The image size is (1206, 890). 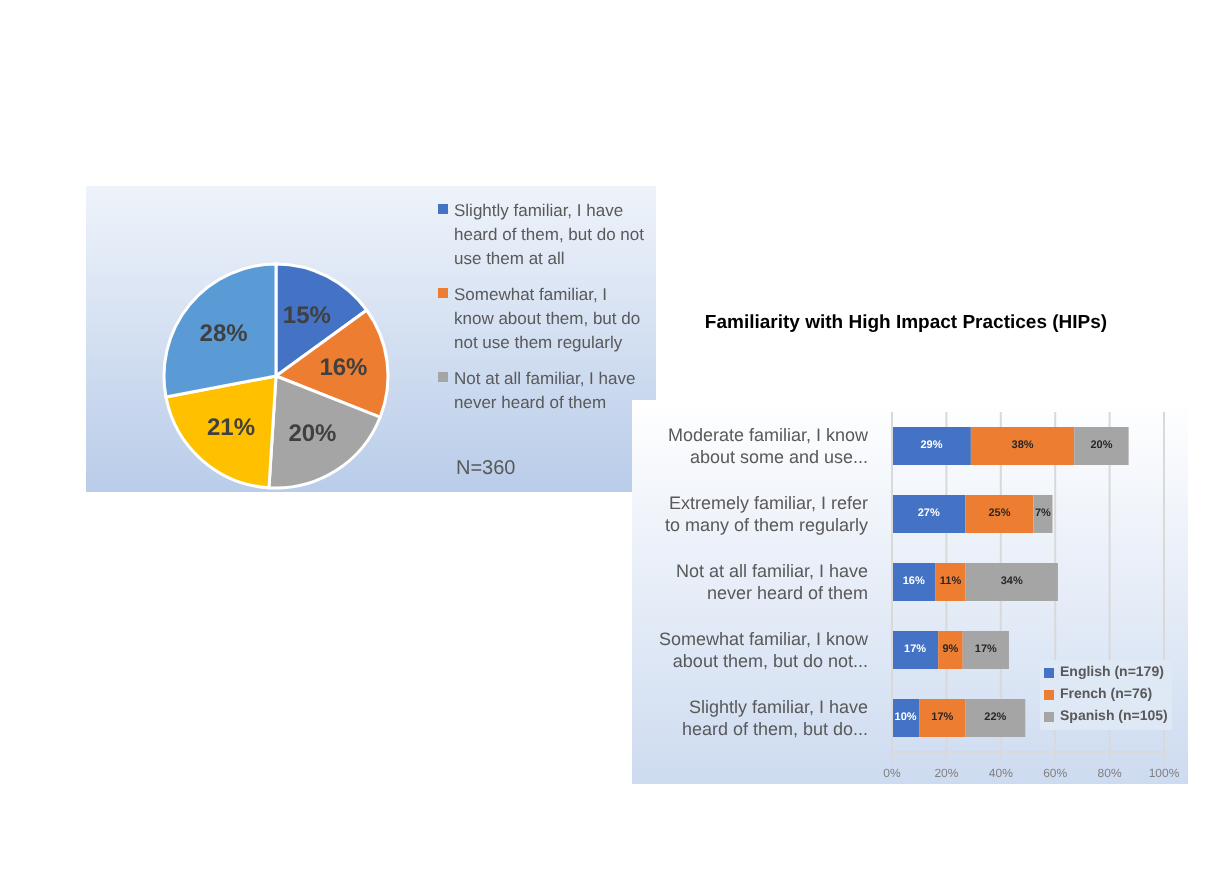 I want to click on data-label: 15%, so click(x=307, y=315).